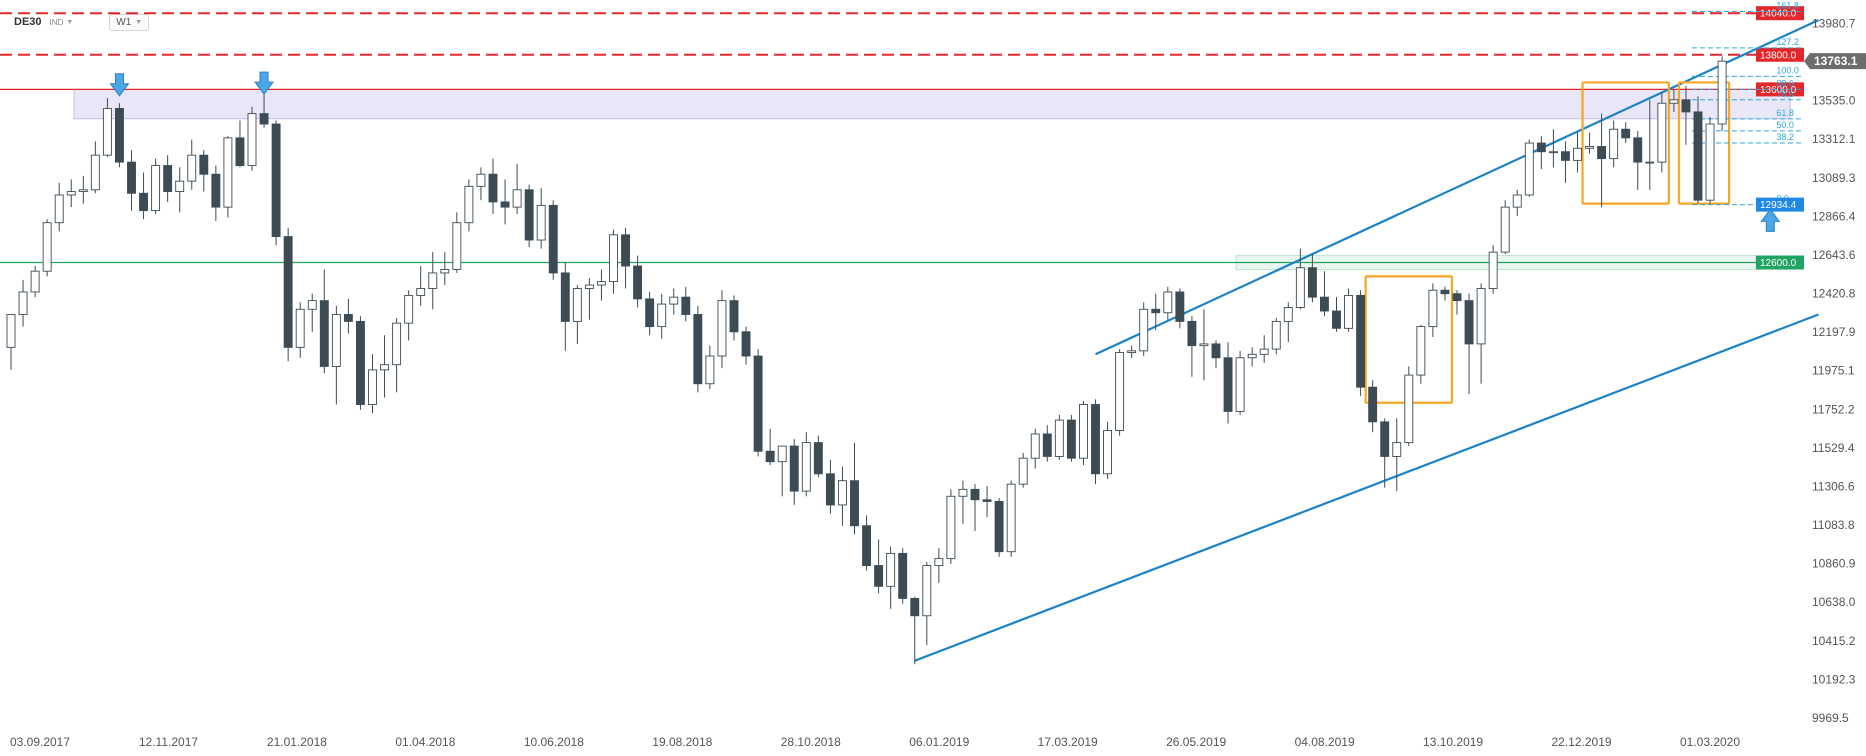 The height and width of the screenshot is (756, 1866). Describe the element at coordinates (1582, 742) in the screenshot. I see `x-tick-label: 22.12.2019` at that location.